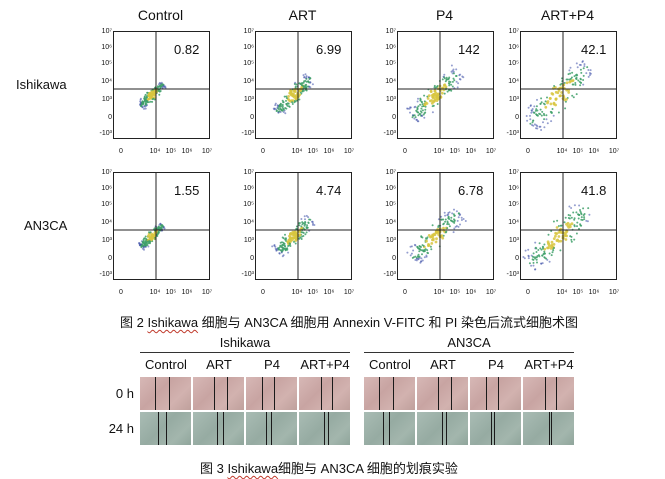  What do you see at coordinates (528, 292) in the screenshot?
I see `x-tick-label: 0` at bounding box center [528, 292].